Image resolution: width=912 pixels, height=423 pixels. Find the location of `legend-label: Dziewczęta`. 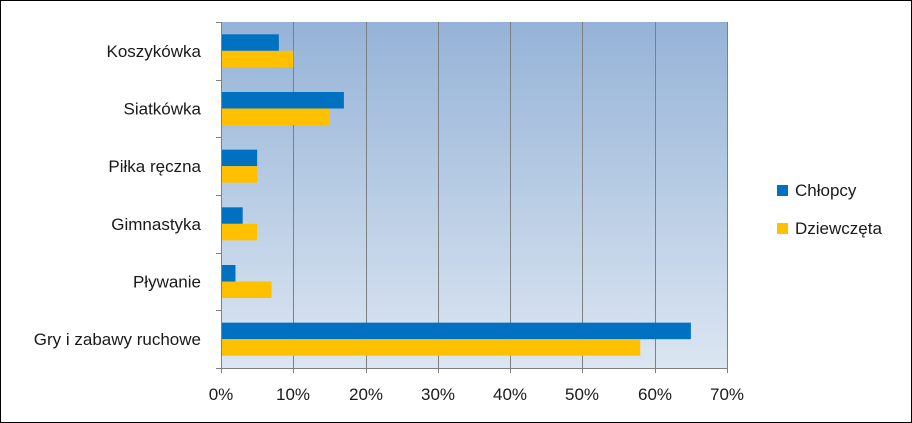

legend-label: Dziewczęta is located at coordinates (838, 228).